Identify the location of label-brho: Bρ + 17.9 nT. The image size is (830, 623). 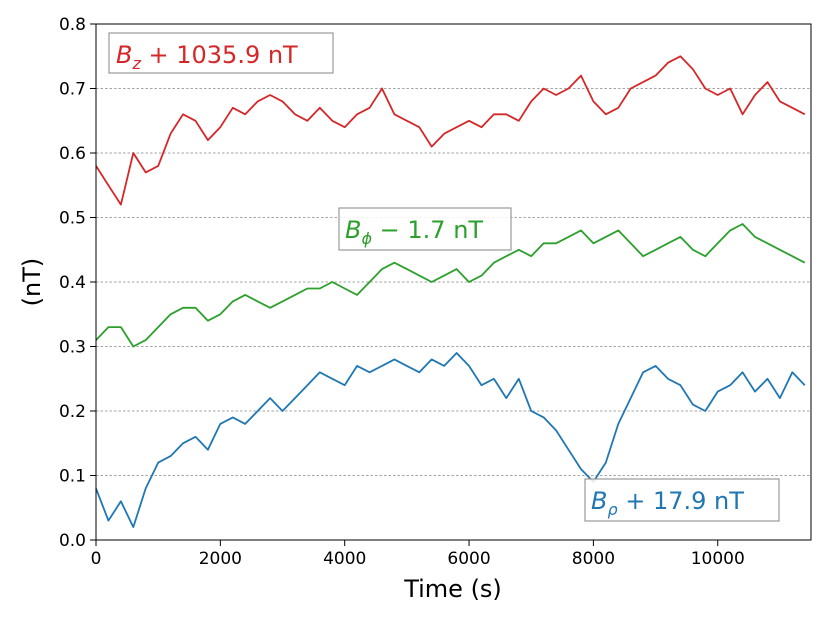
(682, 500).